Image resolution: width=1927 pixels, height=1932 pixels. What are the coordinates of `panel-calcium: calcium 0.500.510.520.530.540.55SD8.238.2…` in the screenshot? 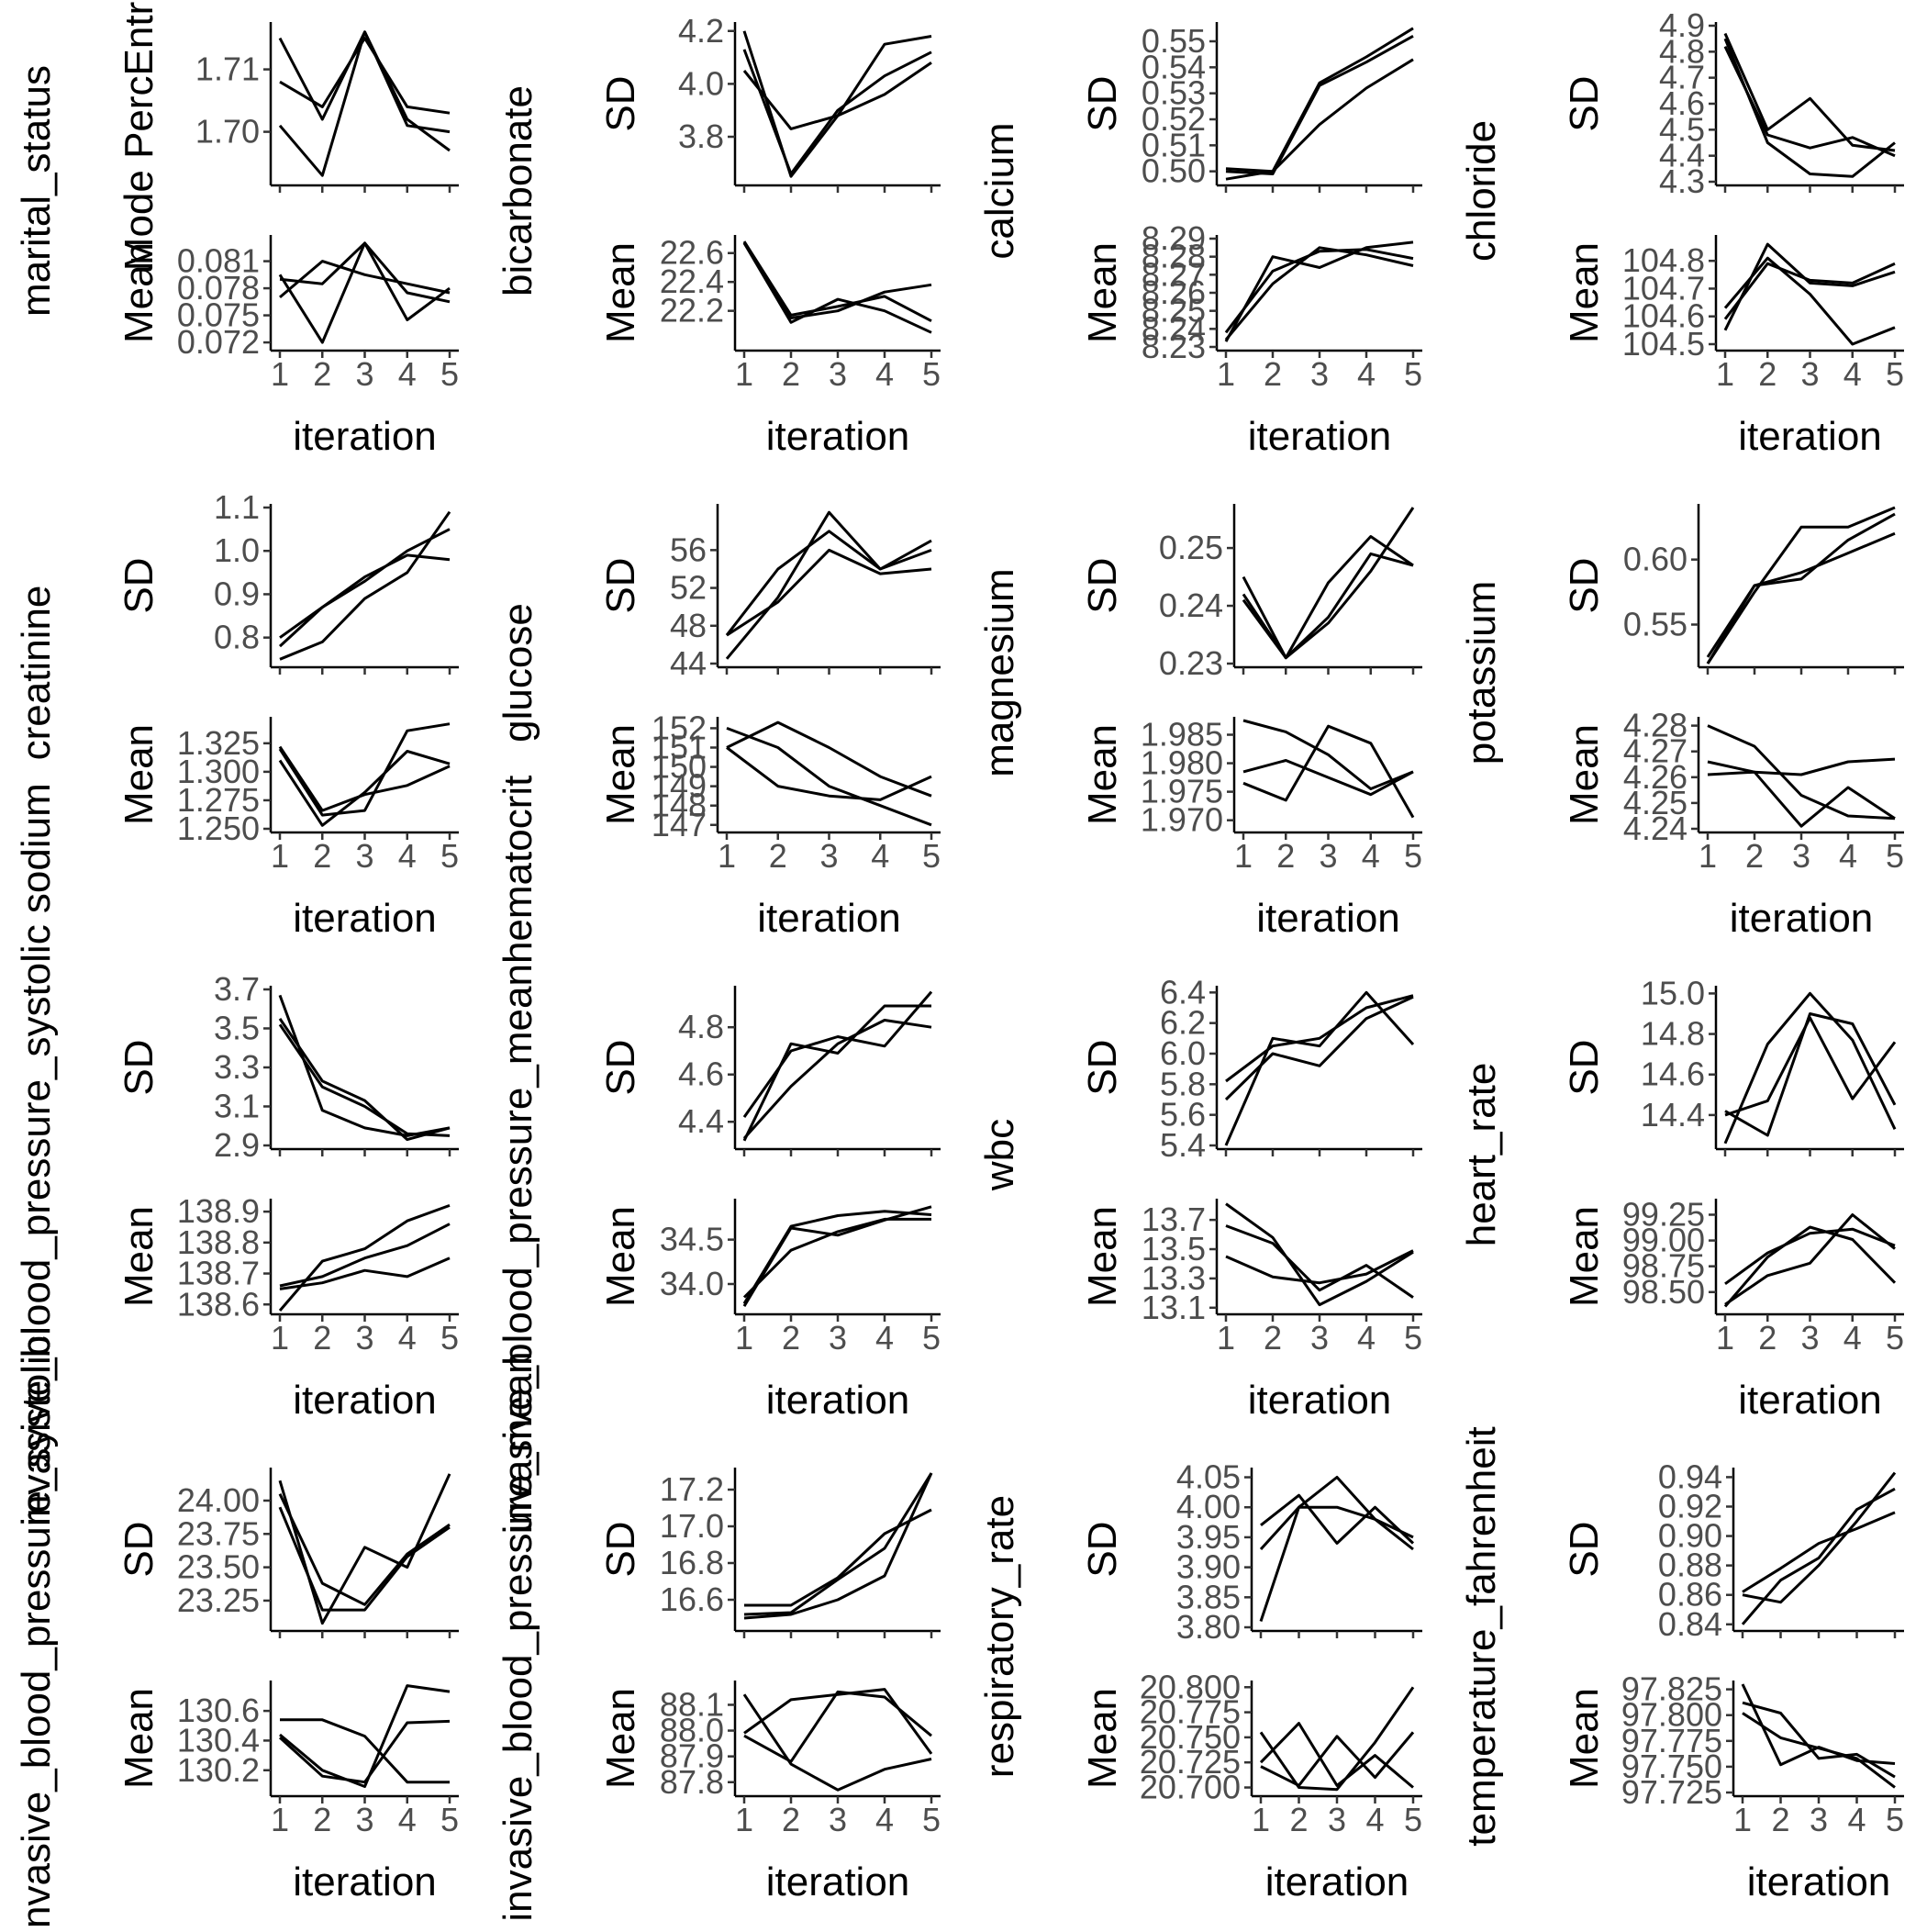 It's located at (1199, 240).